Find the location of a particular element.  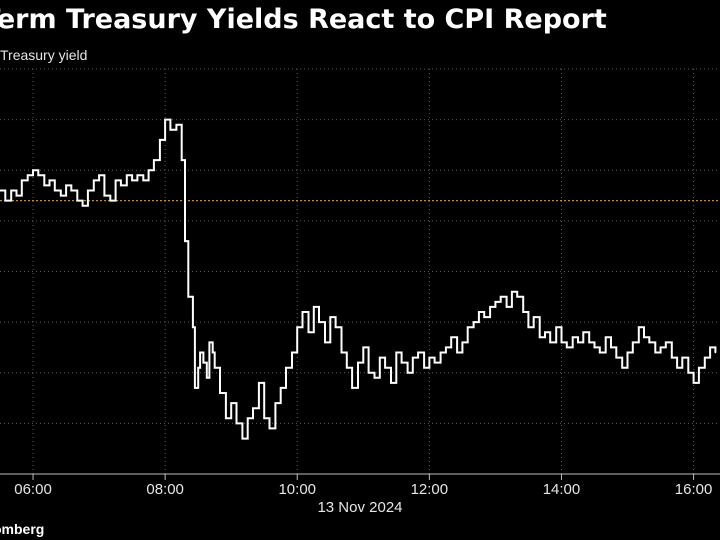

x-tick-label: 16:00 is located at coordinates (694, 489).